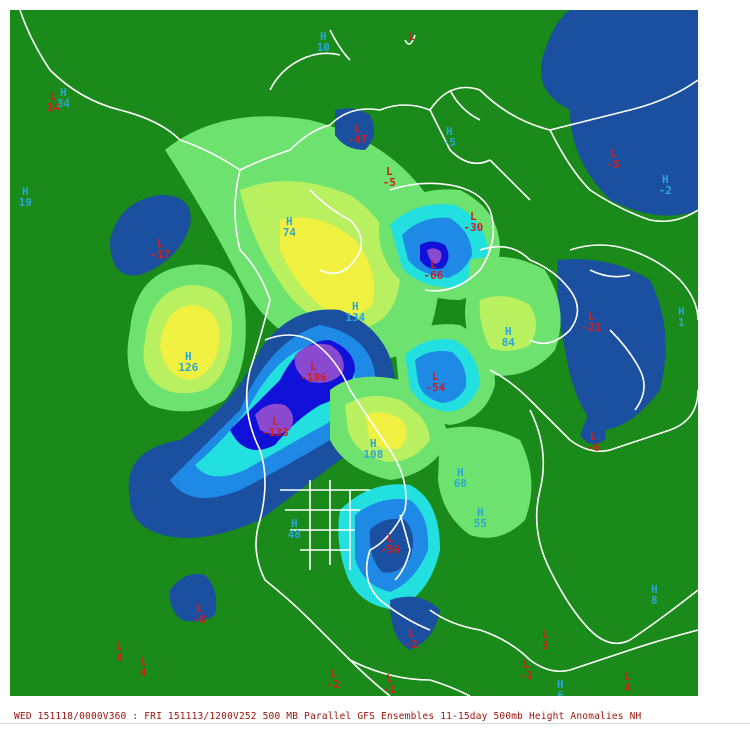 The image size is (750, 732). I want to click on low-marker-value: 3, so click(545, 645).